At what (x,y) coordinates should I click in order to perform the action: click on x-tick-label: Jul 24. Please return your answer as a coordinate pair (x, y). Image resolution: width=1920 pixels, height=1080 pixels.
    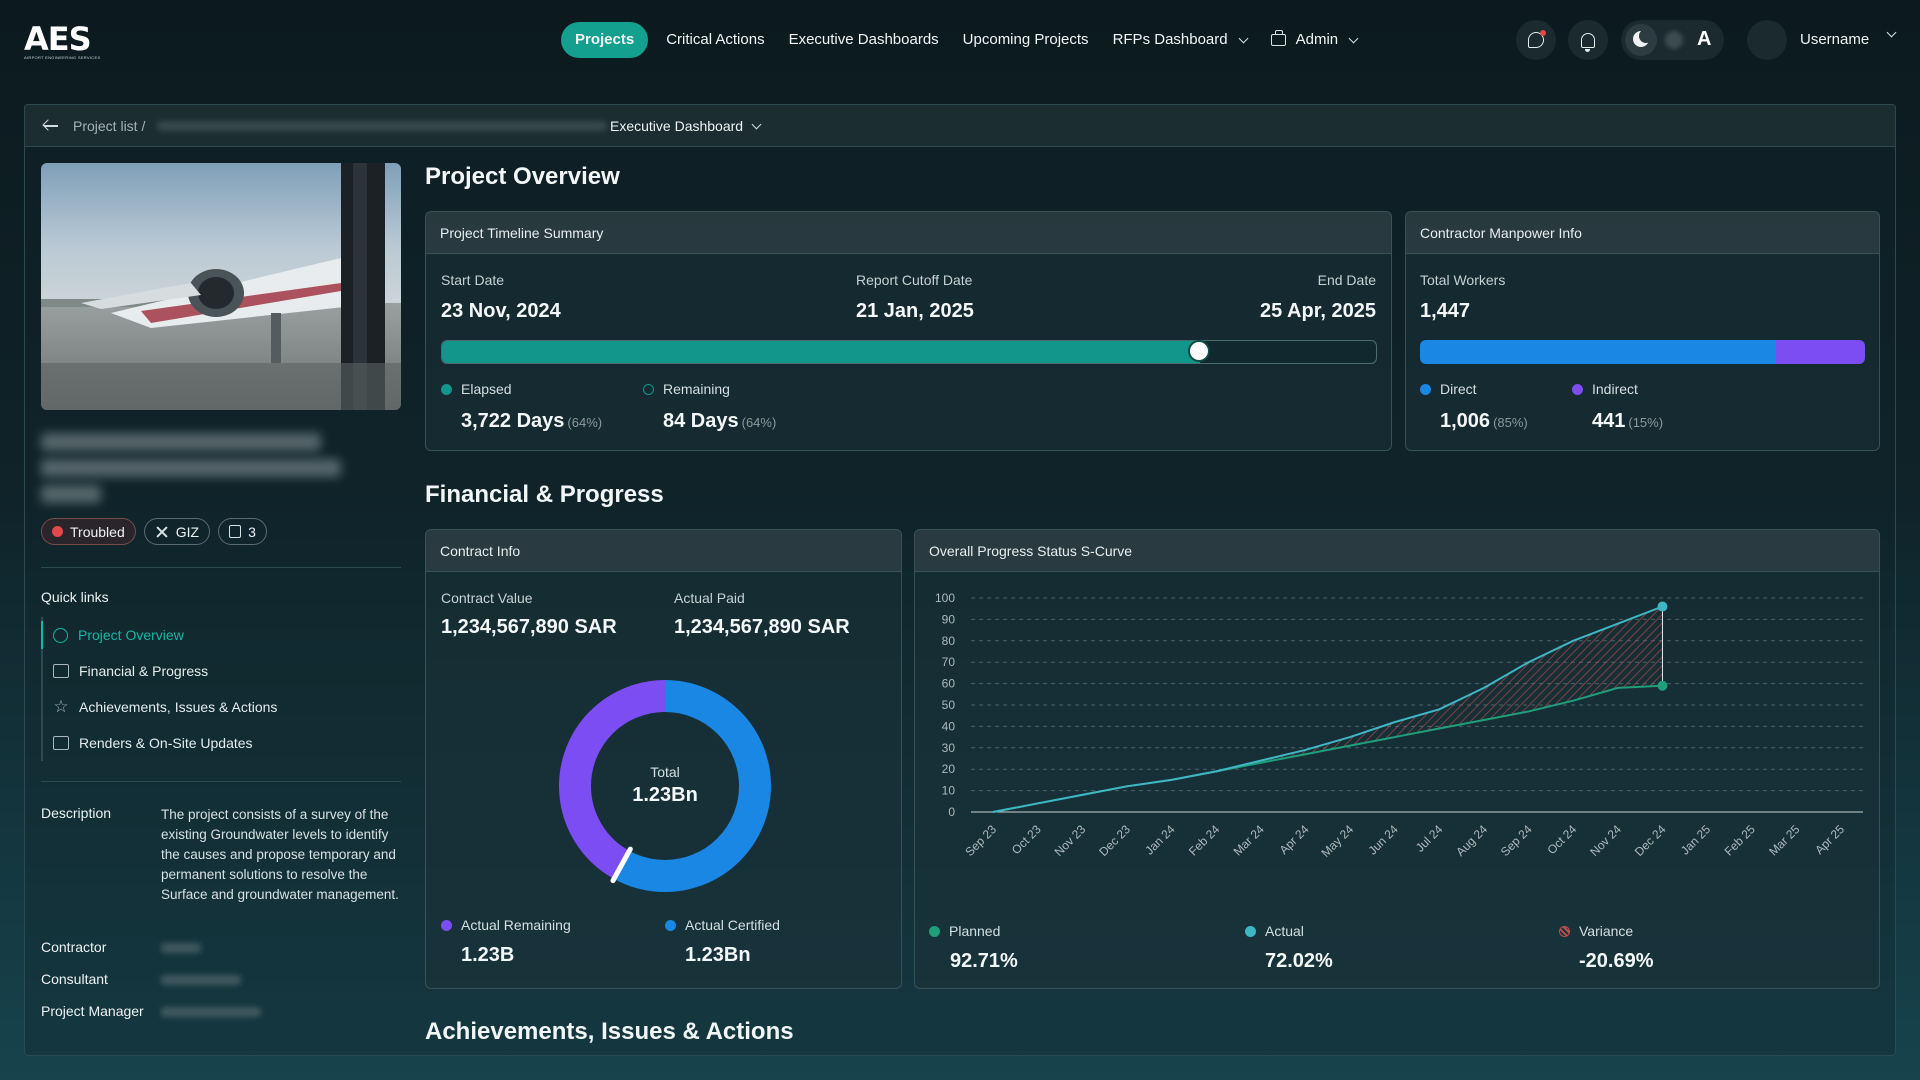
    Looking at the image, I should click on (1429, 838).